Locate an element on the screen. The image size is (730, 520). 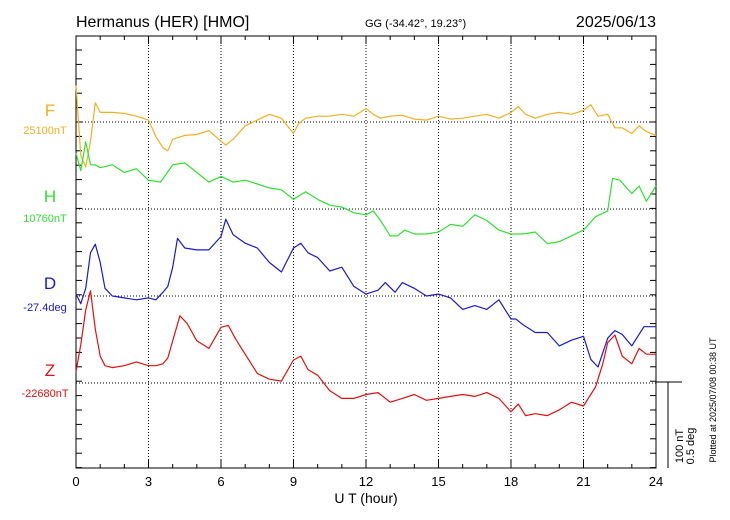
plotted-timestamp: Plotted at 2025/07/08 00:38 UT is located at coordinates (713, 400).